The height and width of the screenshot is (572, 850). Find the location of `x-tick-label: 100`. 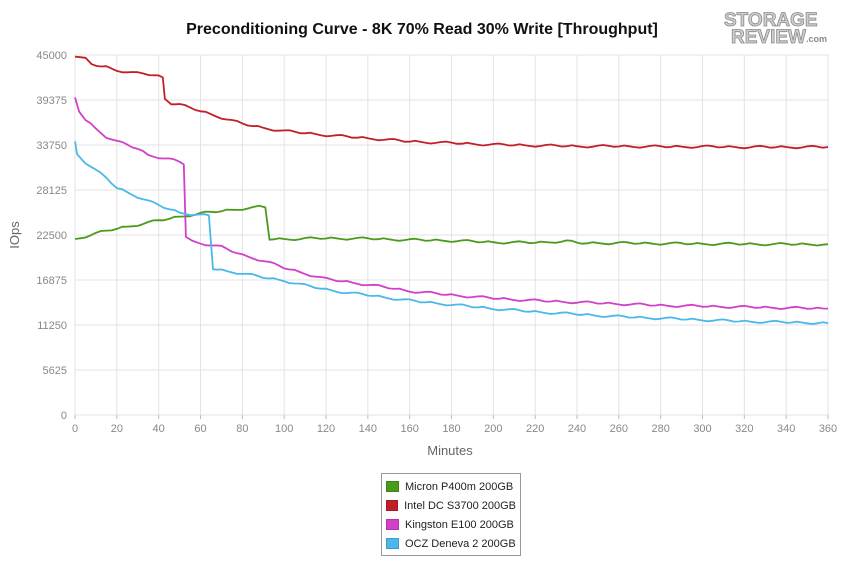

x-tick-label: 100 is located at coordinates (284, 429).